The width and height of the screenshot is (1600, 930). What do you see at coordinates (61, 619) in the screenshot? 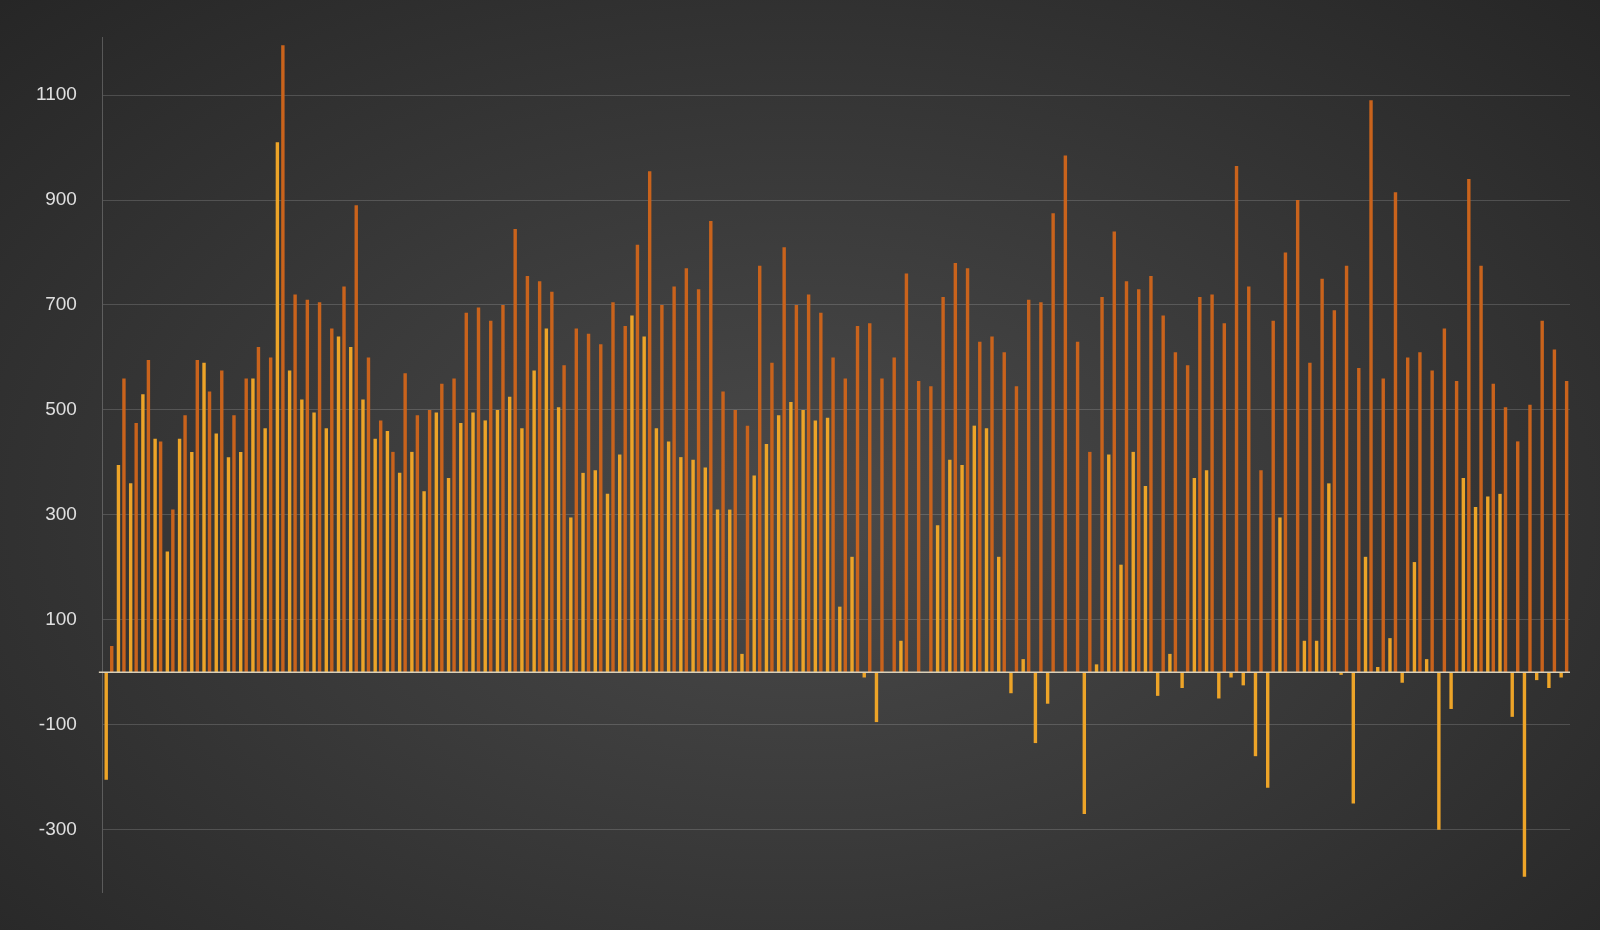
I see `y-tick-label: 100` at bounding box center [61, 619].